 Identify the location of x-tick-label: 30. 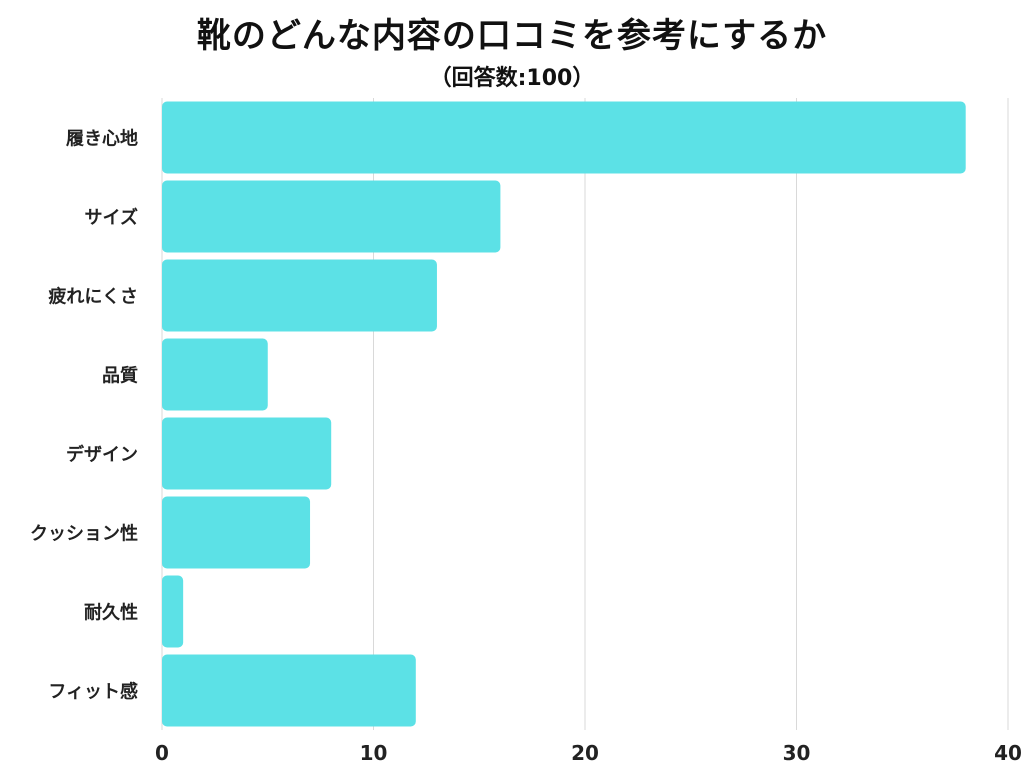
(797, 753).